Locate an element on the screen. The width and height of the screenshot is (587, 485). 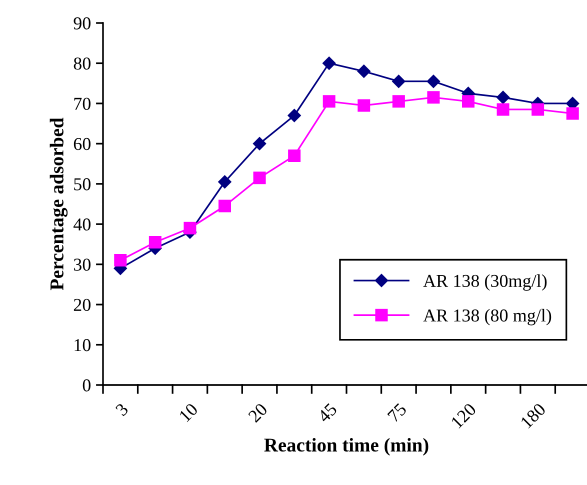
x-axis-title: Reaction time (min) is located at coordinates (346, 447).